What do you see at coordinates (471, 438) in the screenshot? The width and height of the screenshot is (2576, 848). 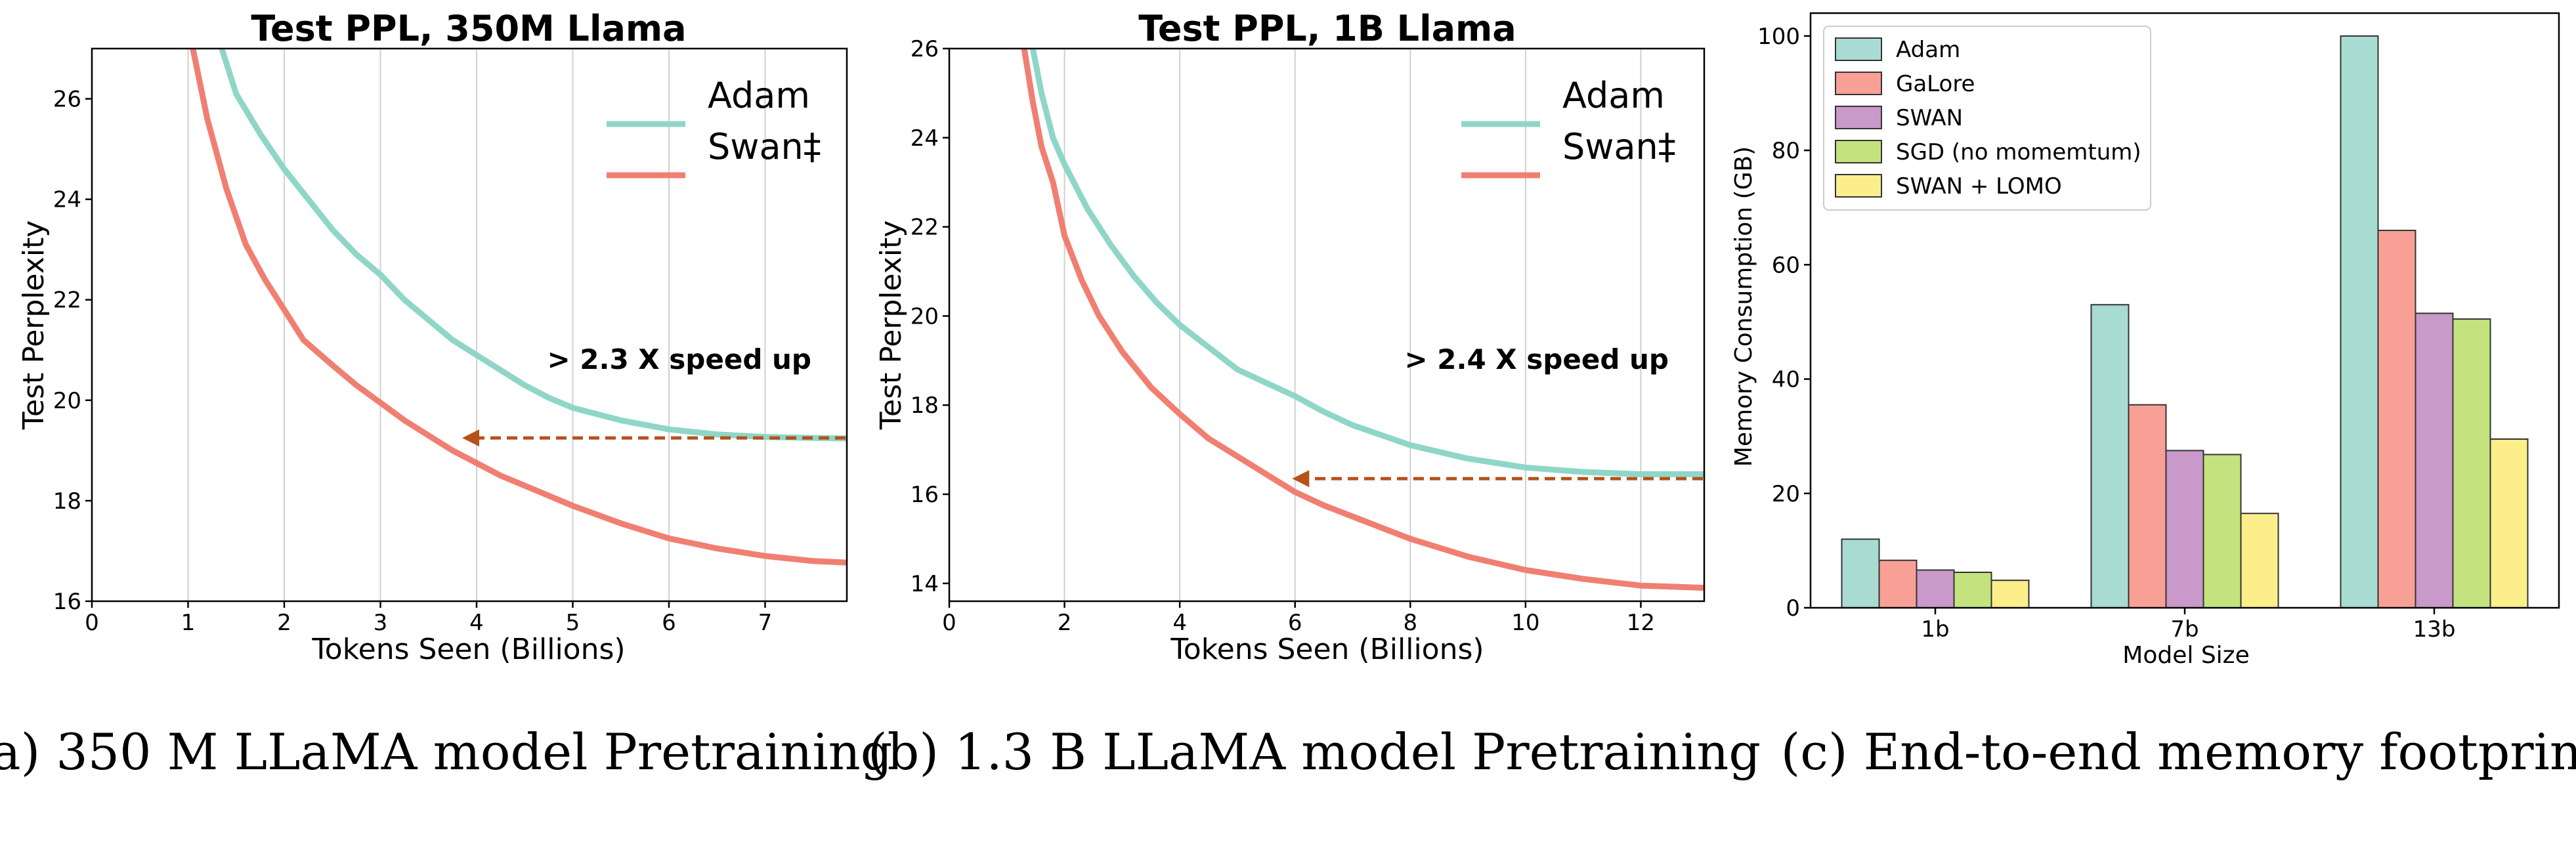 I see `chart-0-speedup-arrow-head` at bounding box center [471, 438].